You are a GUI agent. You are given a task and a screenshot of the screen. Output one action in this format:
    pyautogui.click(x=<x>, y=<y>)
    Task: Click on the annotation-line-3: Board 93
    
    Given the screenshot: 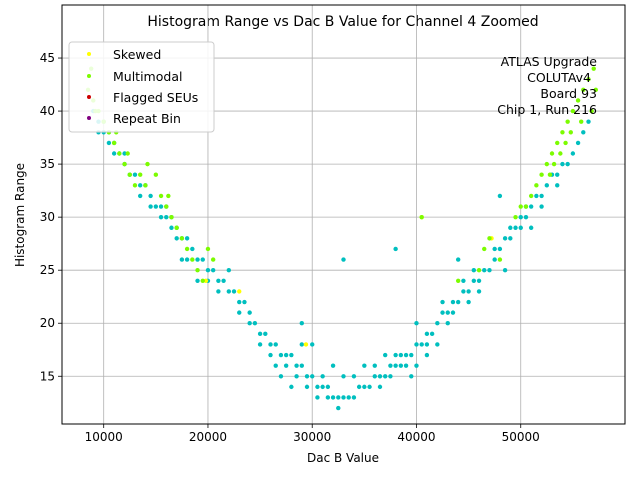 What is the action you would take?
    pyautogui.click(x=568, y=93)
    